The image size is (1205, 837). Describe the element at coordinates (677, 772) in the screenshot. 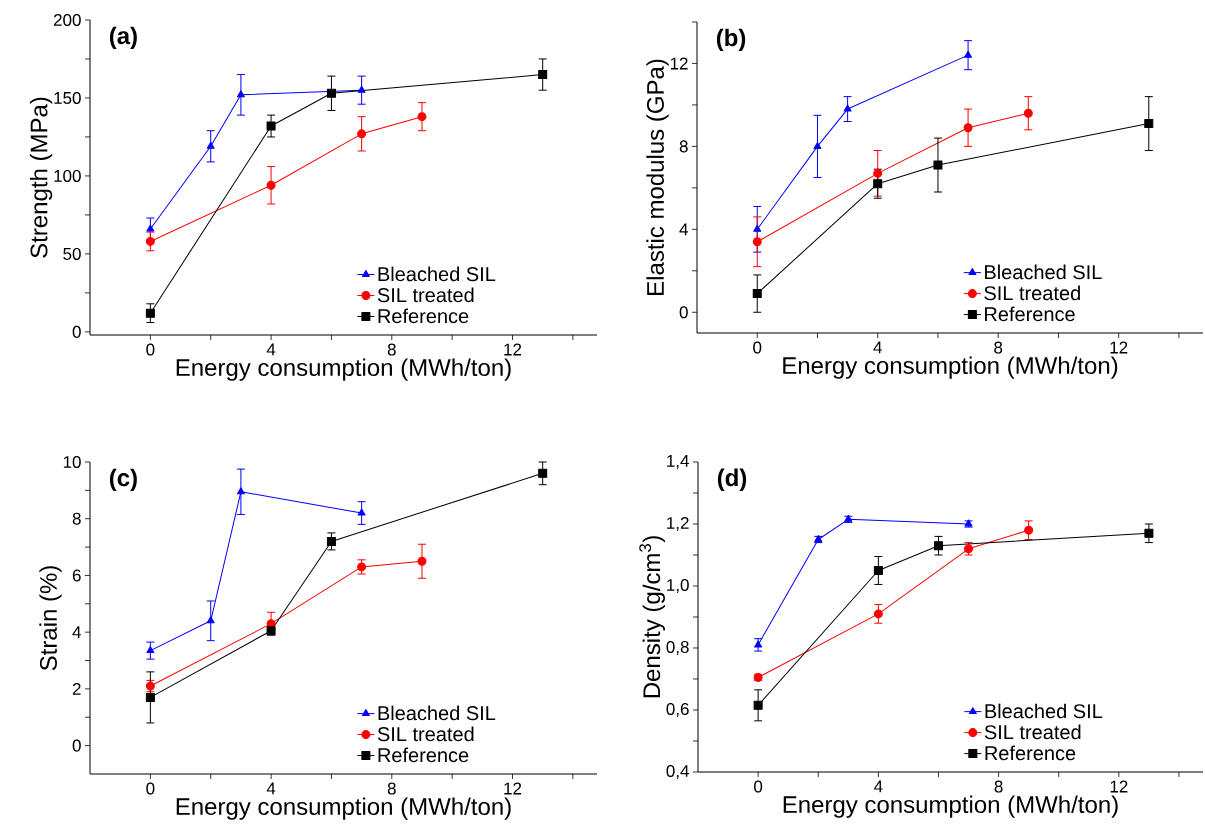

I see `y-tick-label: 0,4` at that location.